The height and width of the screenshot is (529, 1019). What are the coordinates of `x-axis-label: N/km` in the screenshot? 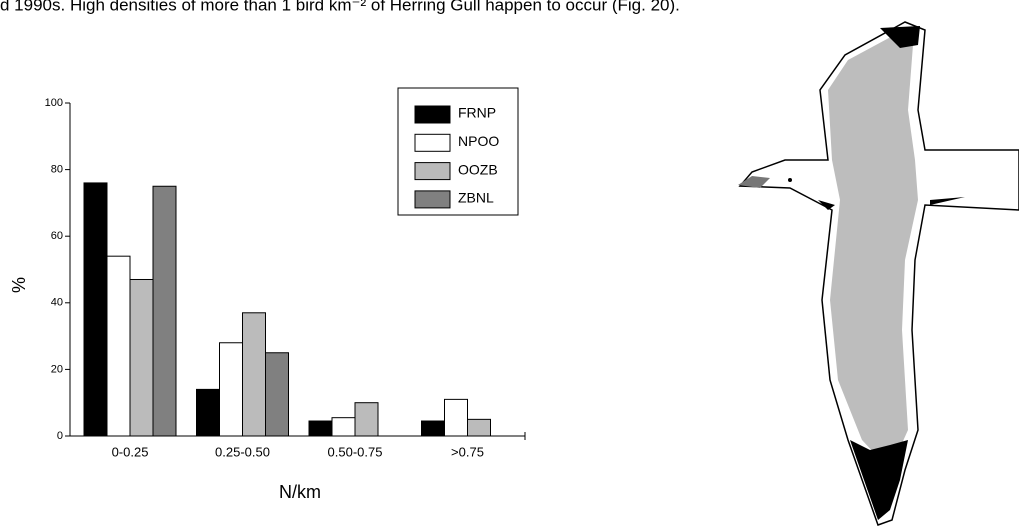 It's located at (300, 492).